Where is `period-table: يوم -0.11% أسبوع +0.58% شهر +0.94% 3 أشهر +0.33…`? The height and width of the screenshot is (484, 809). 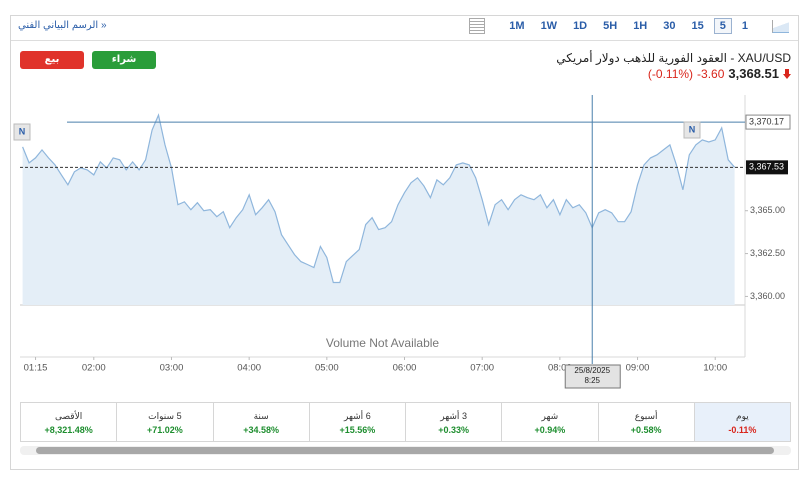 period-table: يوم -0.11% أسبوع +0.58% شهر +0.94% 3 أشهر +0.33… is located at coordinates (405, 422).